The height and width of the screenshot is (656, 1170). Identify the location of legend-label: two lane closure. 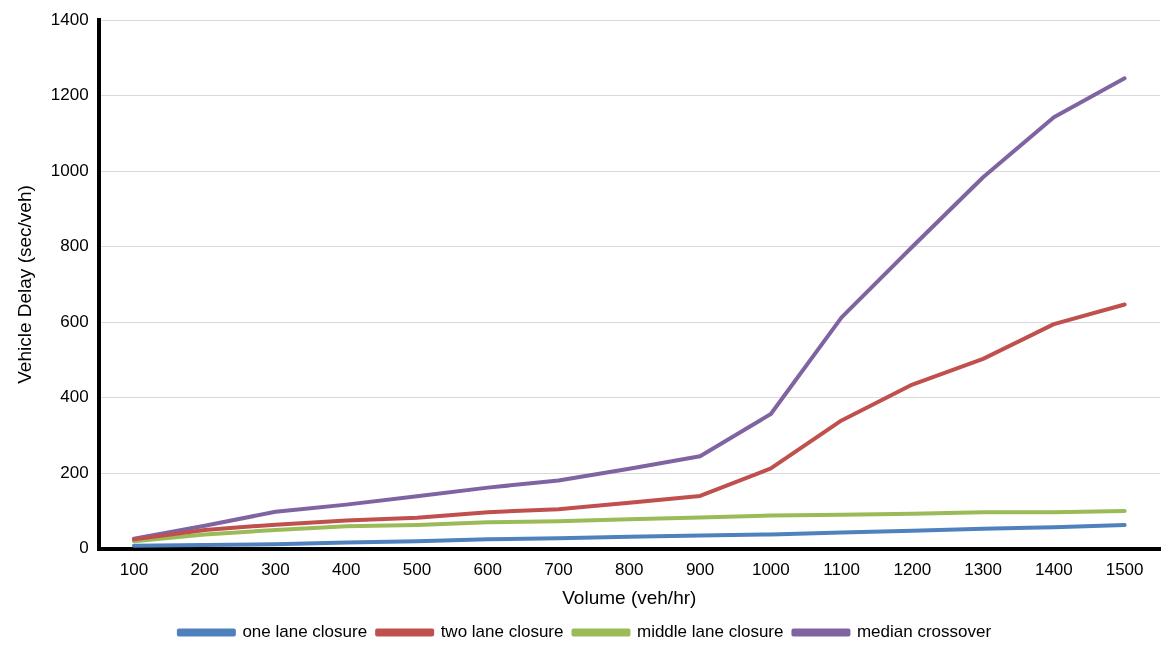
(502, 632).